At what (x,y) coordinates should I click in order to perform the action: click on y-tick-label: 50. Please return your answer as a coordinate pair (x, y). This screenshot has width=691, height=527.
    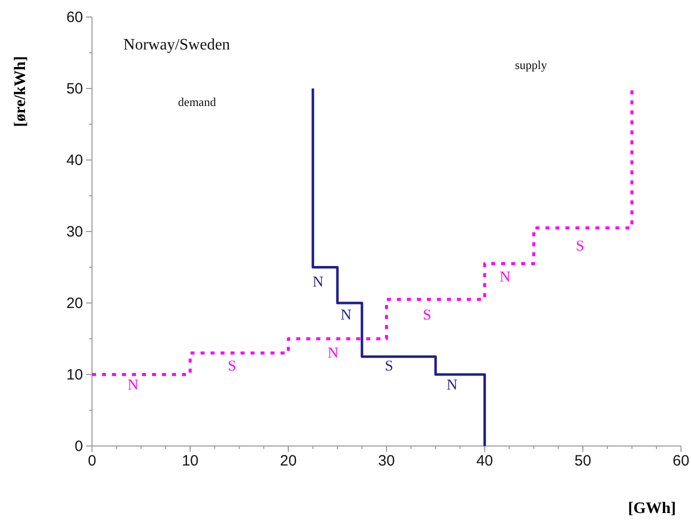
    Looking at the image, I should click on (74, 89).